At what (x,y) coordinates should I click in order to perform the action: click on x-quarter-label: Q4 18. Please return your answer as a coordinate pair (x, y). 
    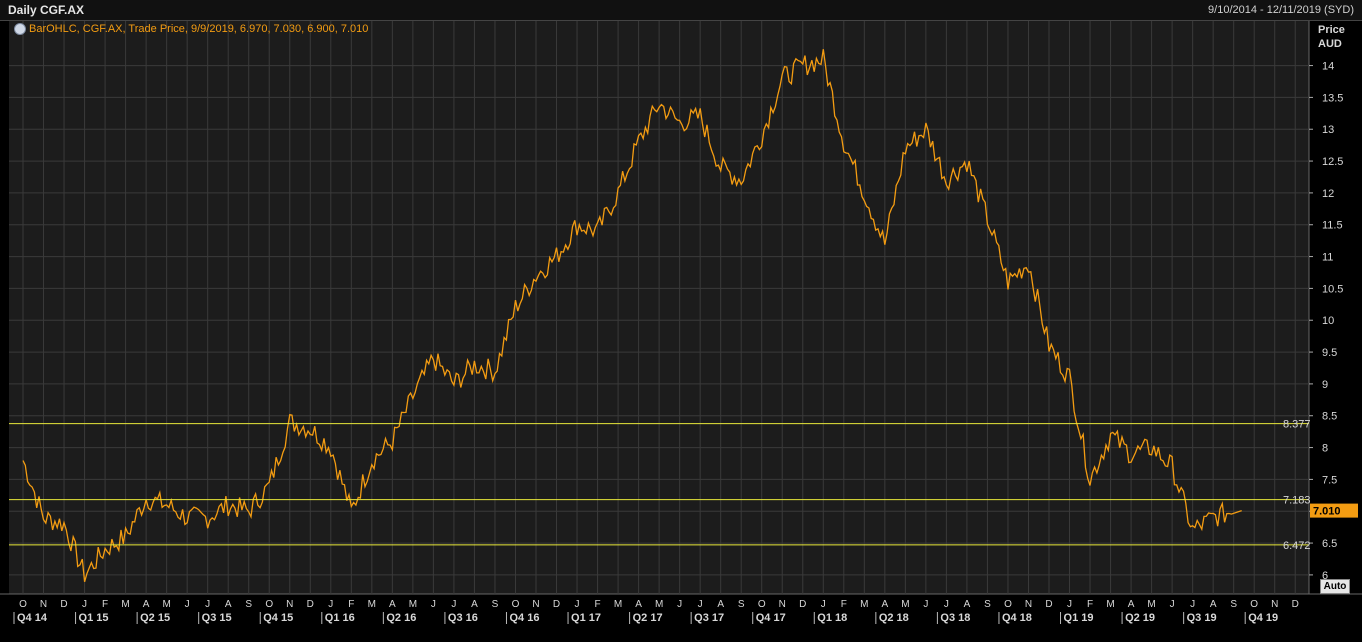
    Looking at the image, I should click on (1017, 618).